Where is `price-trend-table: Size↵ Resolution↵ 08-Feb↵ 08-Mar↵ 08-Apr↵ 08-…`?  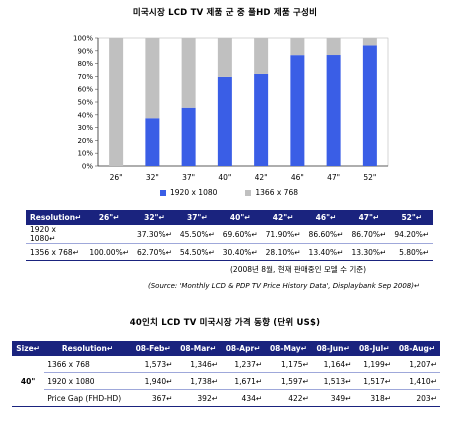 price-trend-table: Size↵ Resolution↵ 08-Feb↵ 08-Mar↵ 08-Apr↵ 08-… is located at coordinates (226, 374).